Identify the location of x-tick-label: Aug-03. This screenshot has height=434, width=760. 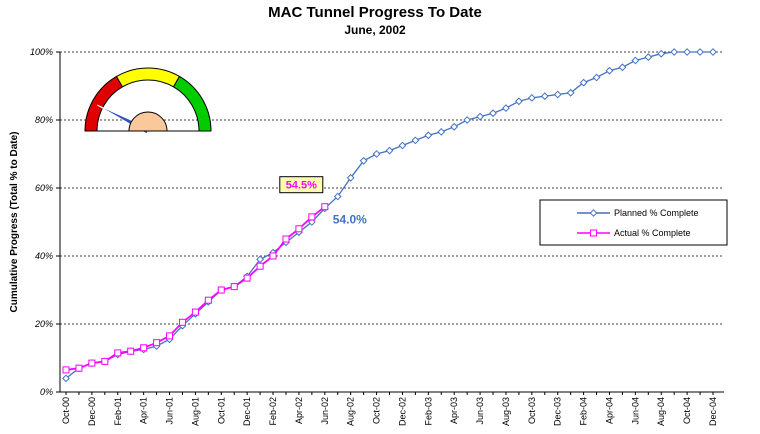
(506, 411).